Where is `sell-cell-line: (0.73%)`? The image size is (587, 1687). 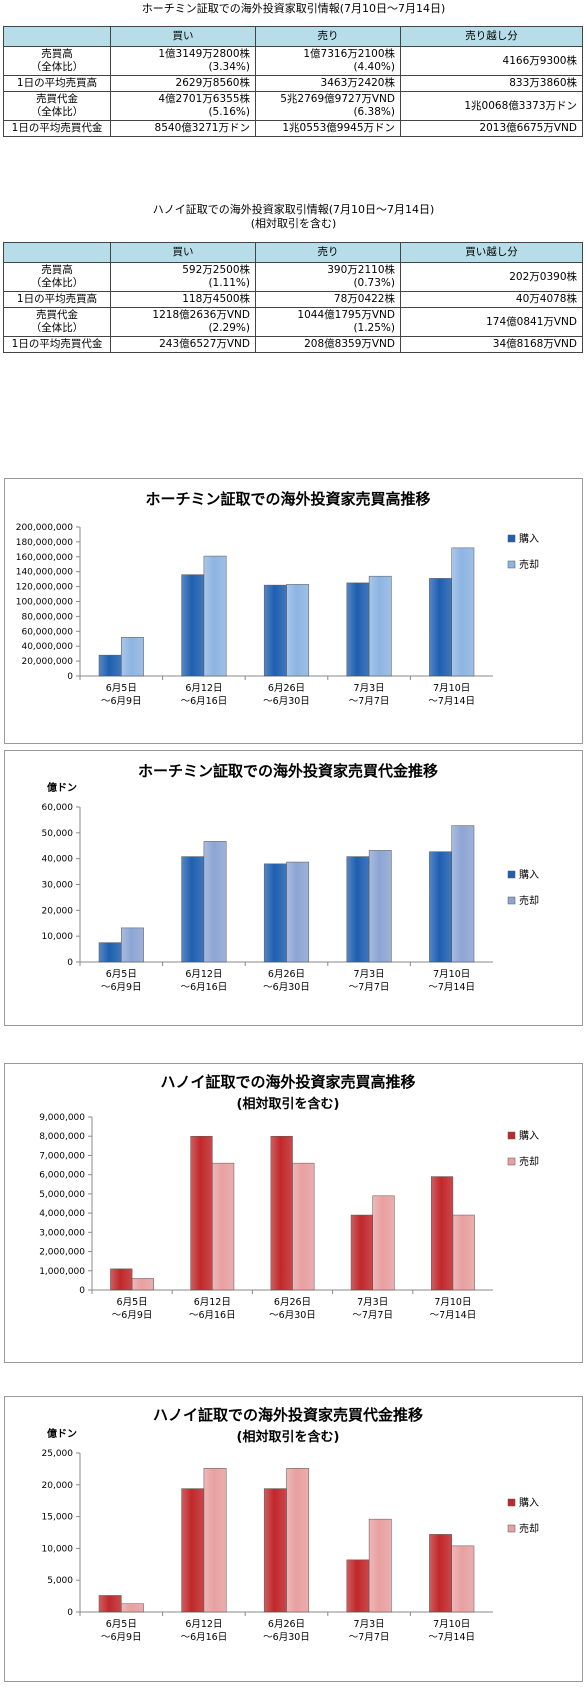
sell-cell-line: (0.73%) is located at coordinates (374, 283).